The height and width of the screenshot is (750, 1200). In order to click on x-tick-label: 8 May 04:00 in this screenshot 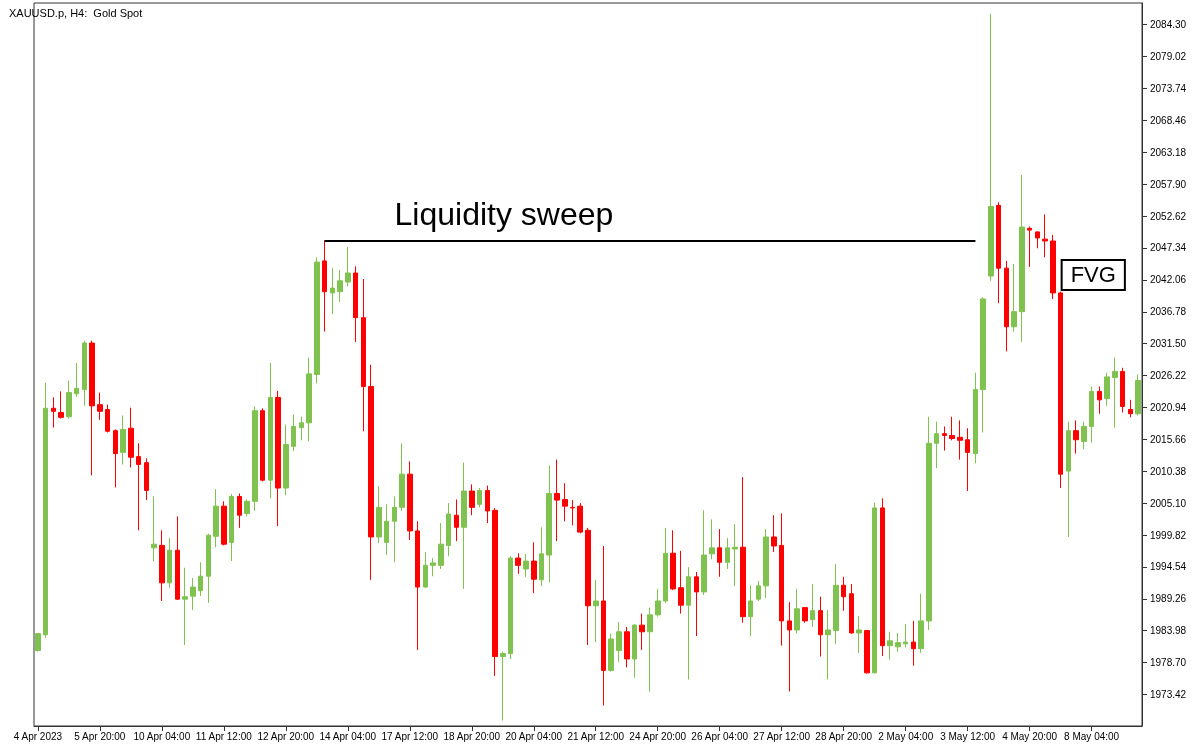, I will do `click(1092, 736)`.